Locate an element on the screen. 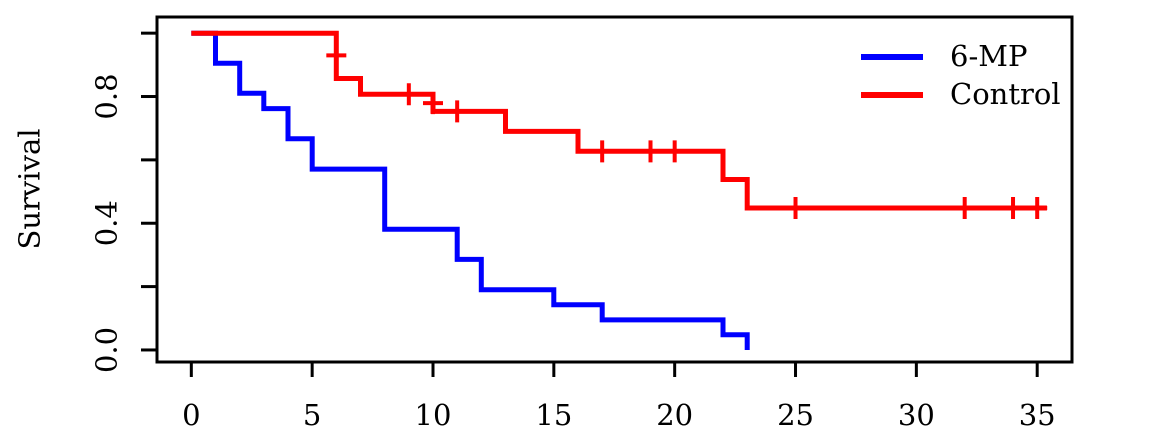 This screenshot has width=1152, height=432. y-tick-label: 0.4 is located at coordinates (107, 223).